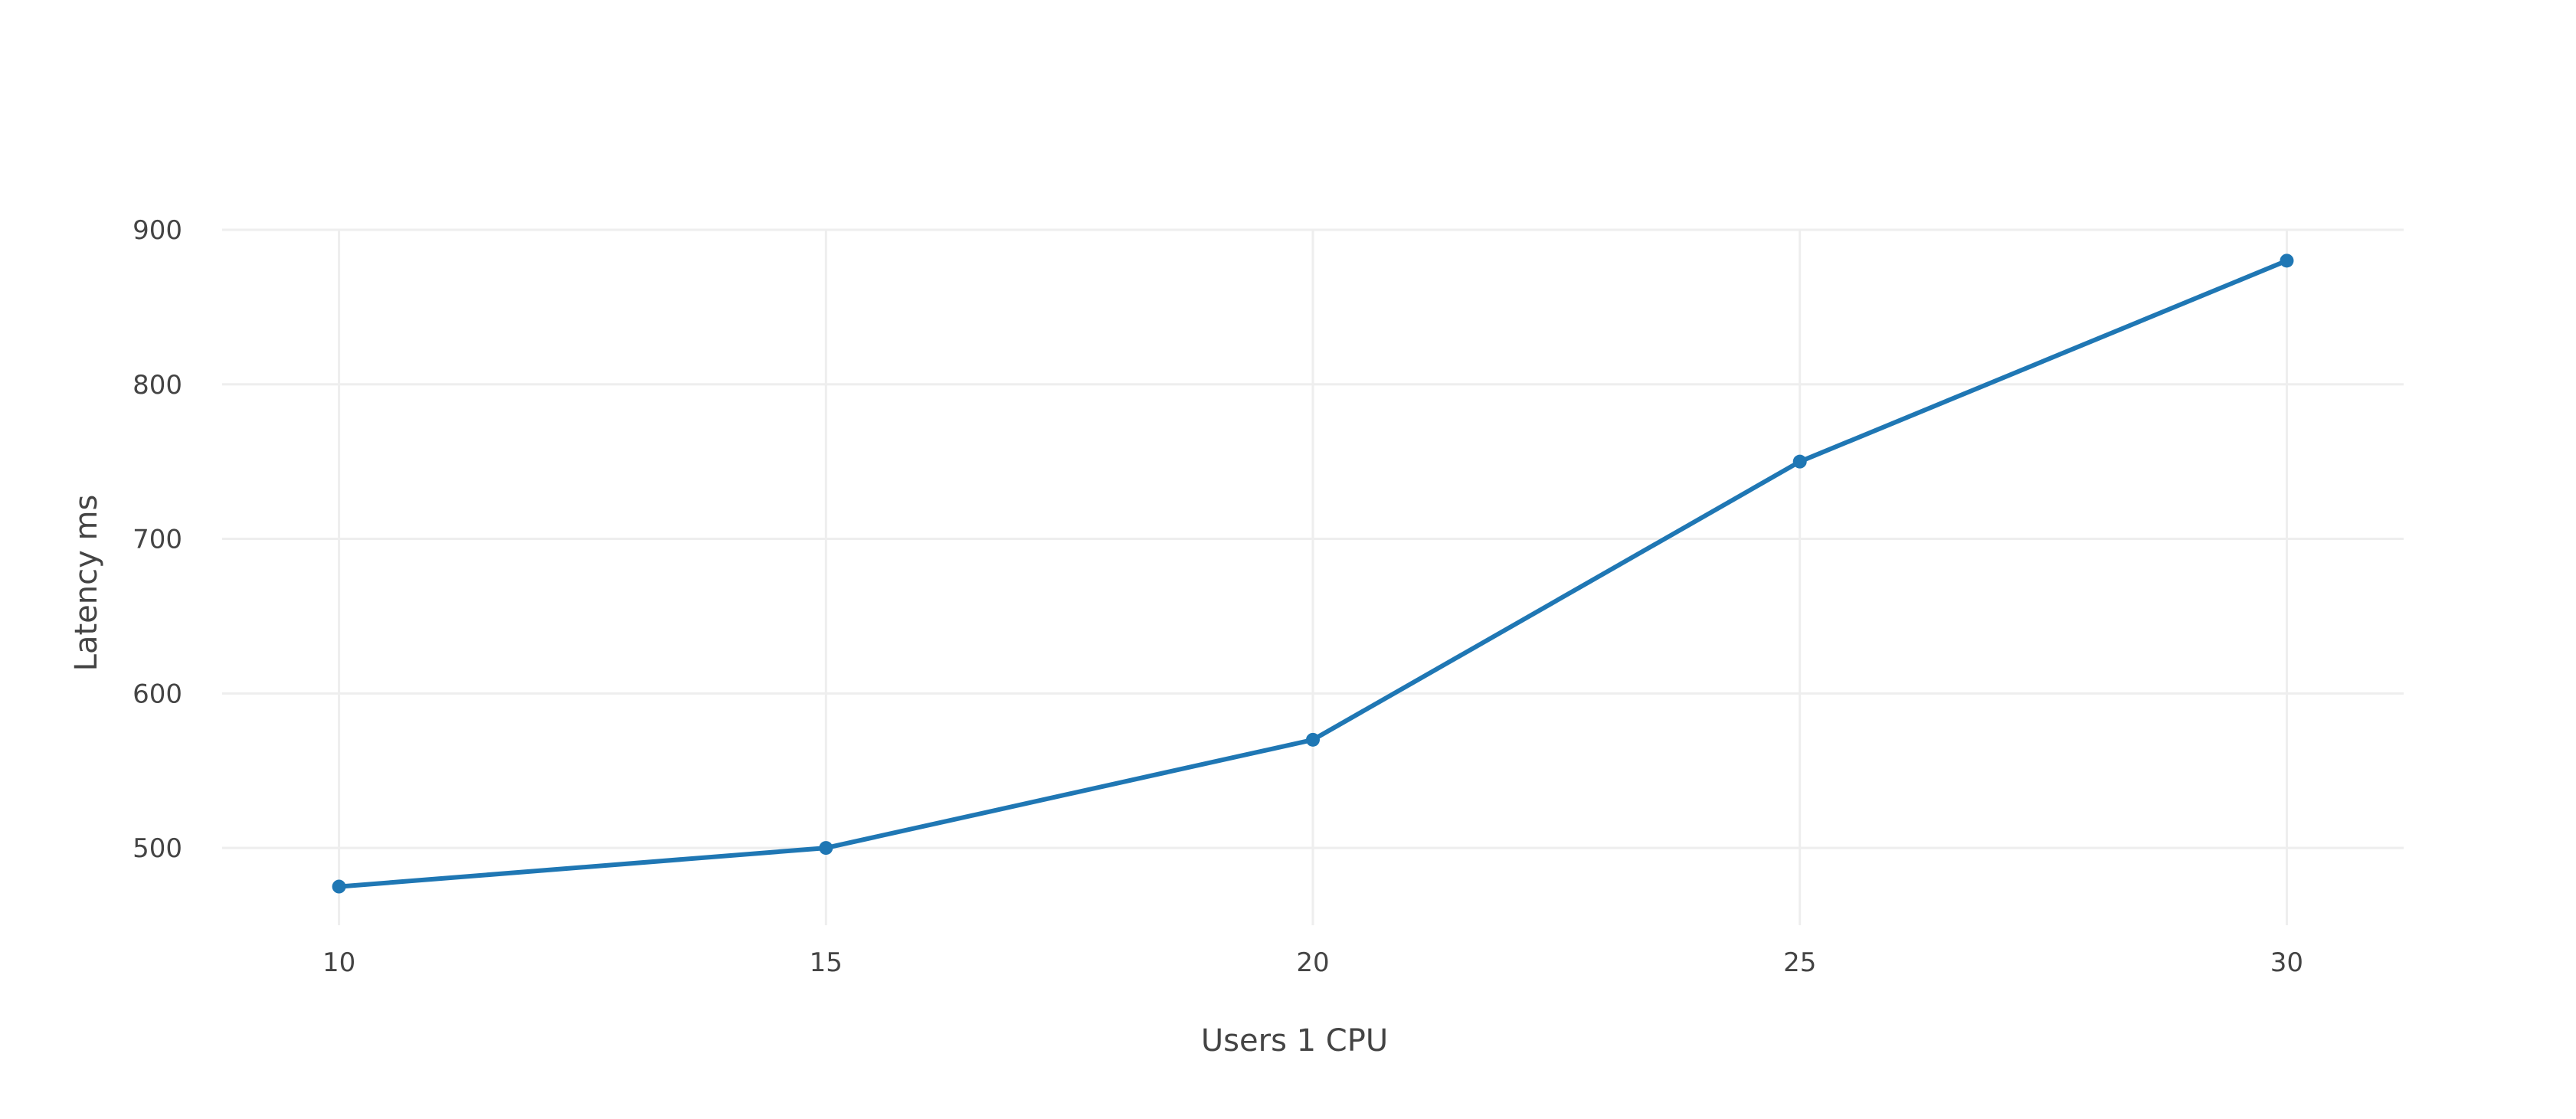 This screenshot has width=2576, height=1119. Describe the element at coordinates (157, 540) in the screenshot. I see `y-tick-label: 700` at that location.